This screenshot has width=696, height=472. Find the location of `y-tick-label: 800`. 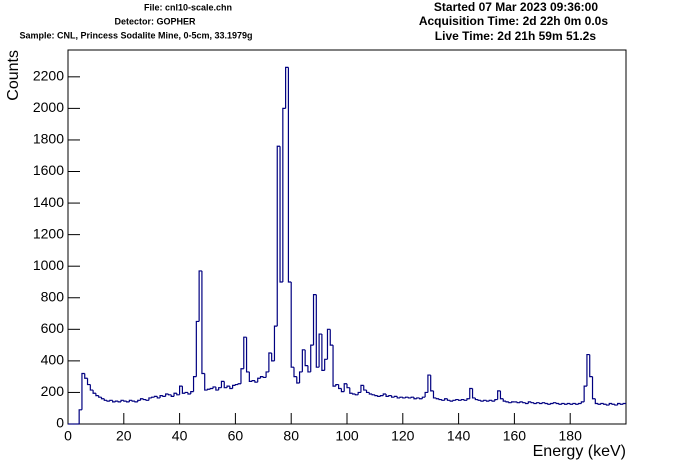

y-tick-label: 800 is located at coordinates (53, 296).